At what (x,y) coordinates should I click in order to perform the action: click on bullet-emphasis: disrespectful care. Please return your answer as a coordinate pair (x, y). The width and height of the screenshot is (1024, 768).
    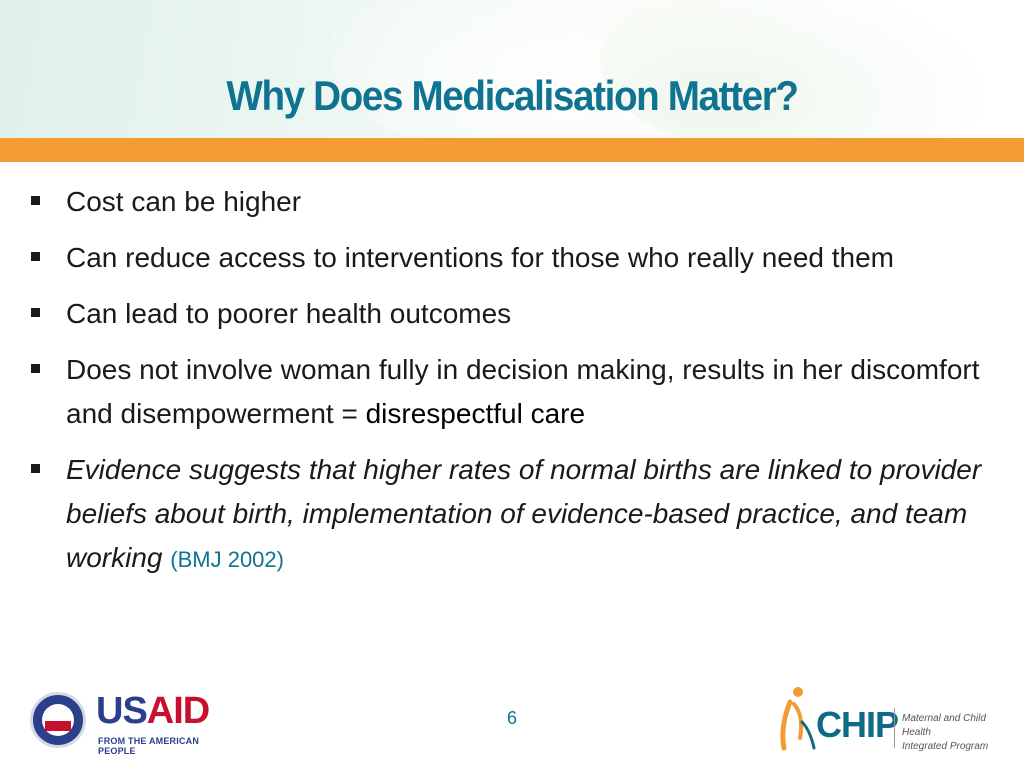
    Looking at the image, I should click on (475, 413).